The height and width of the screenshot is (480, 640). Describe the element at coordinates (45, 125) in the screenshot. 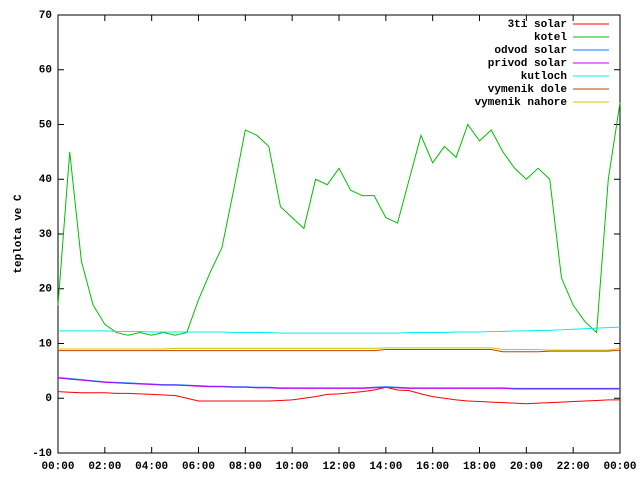

I see `y-tick-label: 50` at that location.